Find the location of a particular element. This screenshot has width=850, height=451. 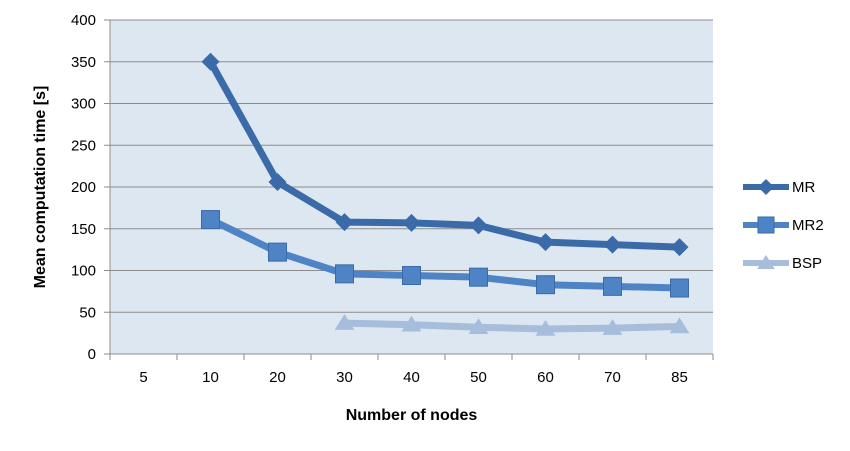

legend: MR MR2 BSP is located at coordinates (783, 225).